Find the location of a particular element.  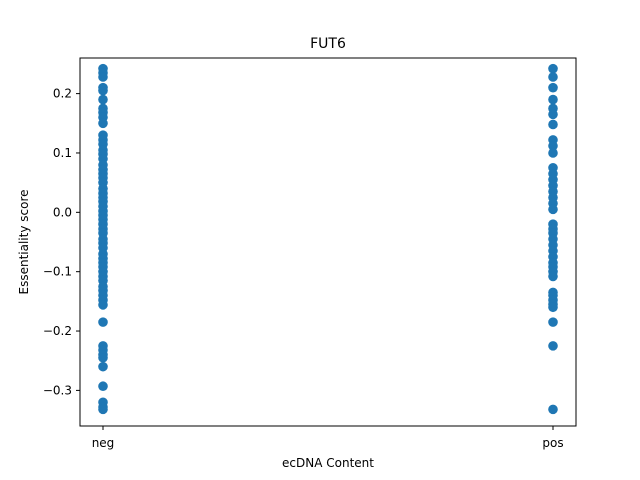

y-axis-label: Essentiality score is located at coordinates (24, 242).